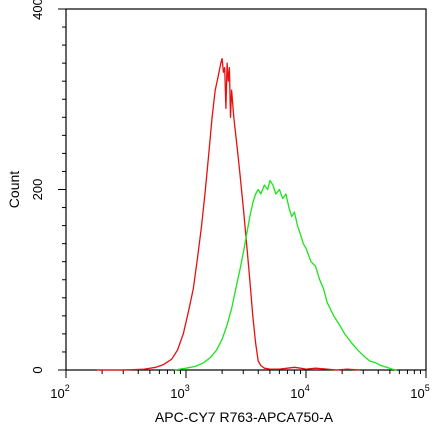 The height and width of the screenshot is (428, 439). Describe the element at coordinates (179, 392) in the screenshot. I see `x-tick-label: 10³` at that location.